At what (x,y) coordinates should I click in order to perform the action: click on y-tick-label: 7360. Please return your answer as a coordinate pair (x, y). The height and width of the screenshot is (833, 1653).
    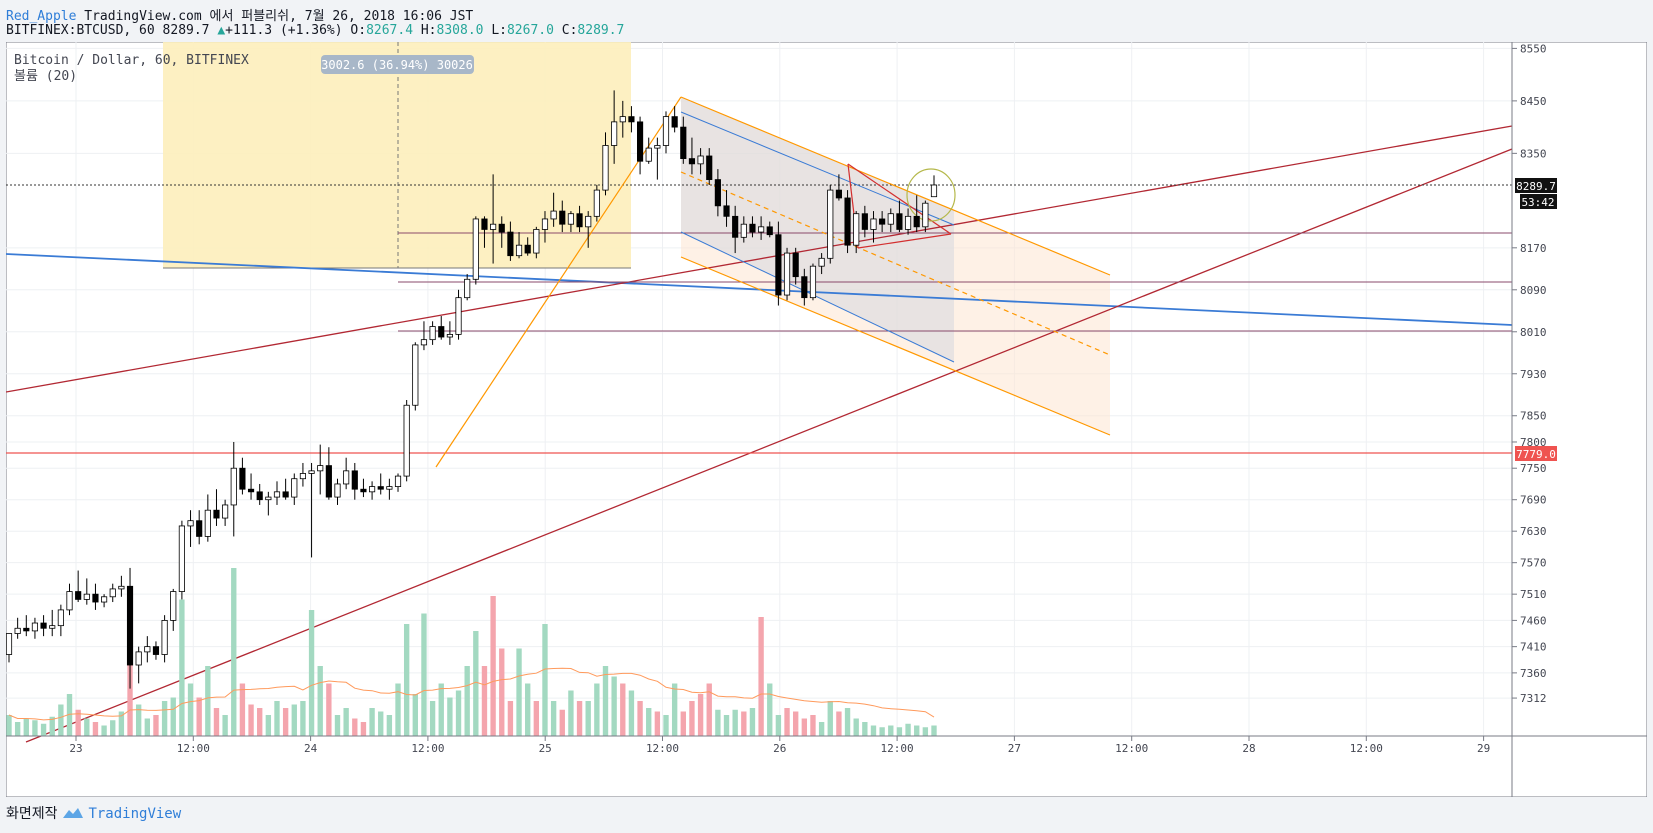
    Looking at the image, I should click on (1533, 673).